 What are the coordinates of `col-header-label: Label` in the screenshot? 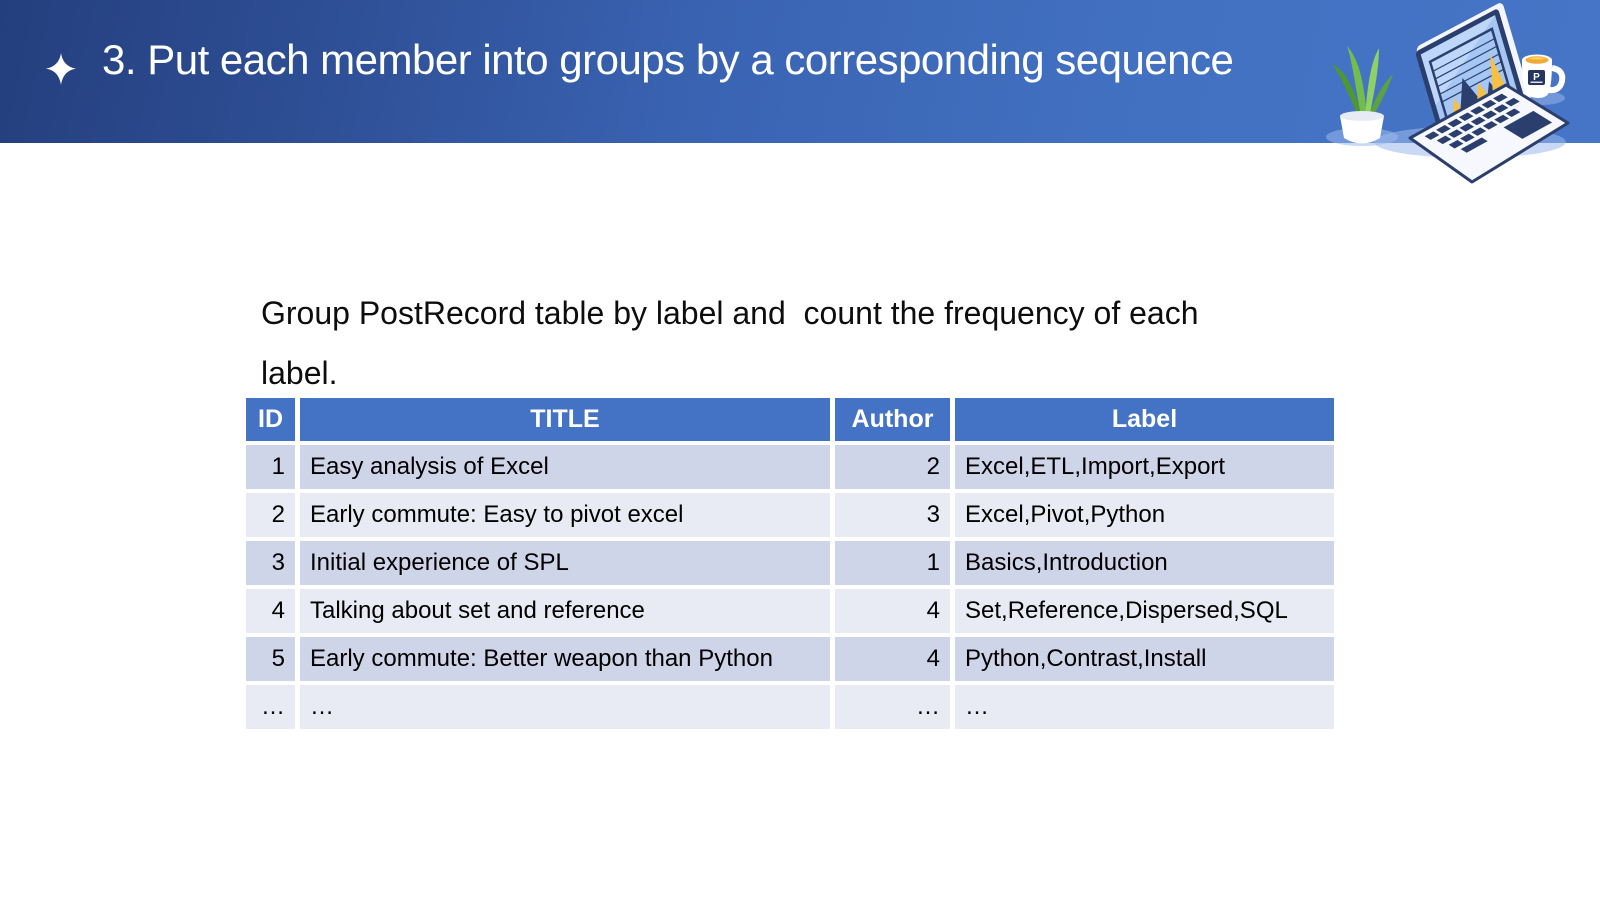 It's located at (1144, 419).